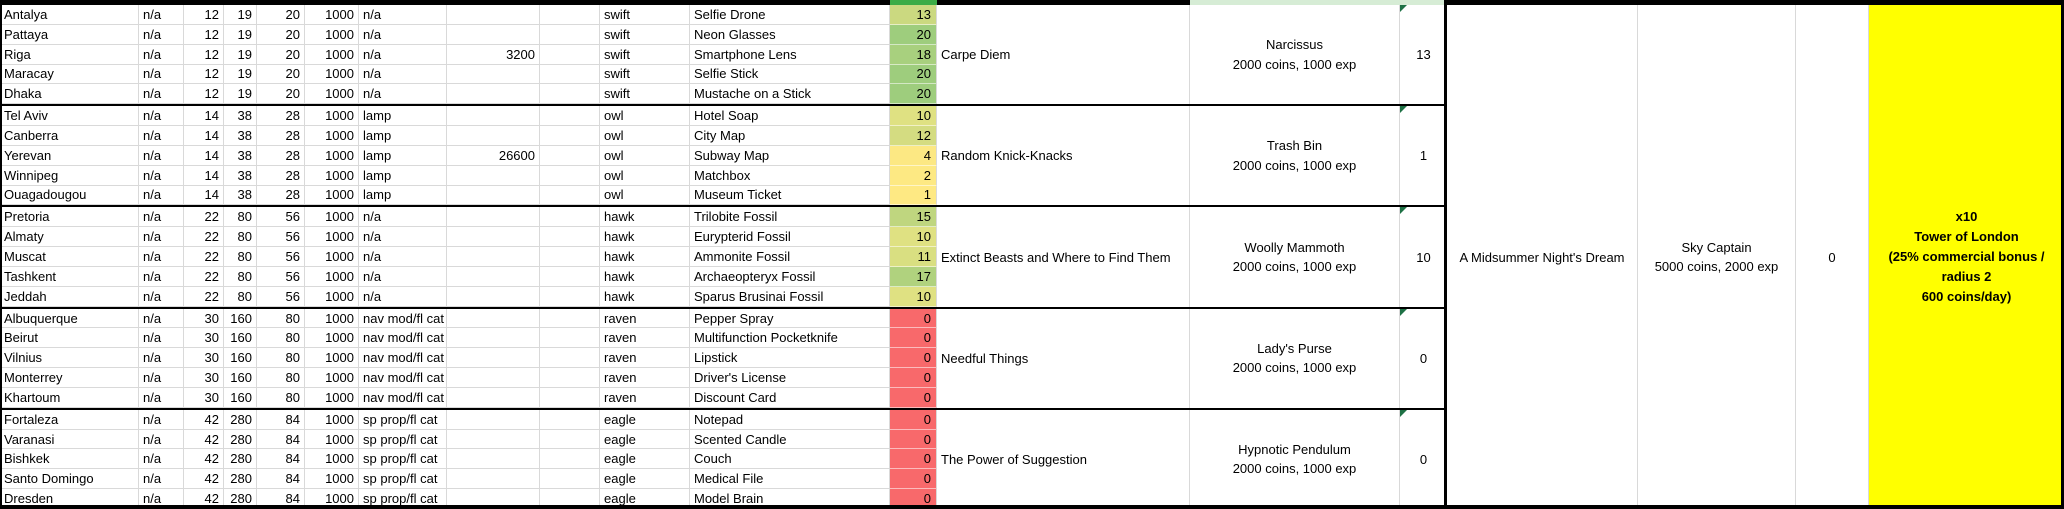  I want to click on cell-city: Almaty, so click(69, 237).